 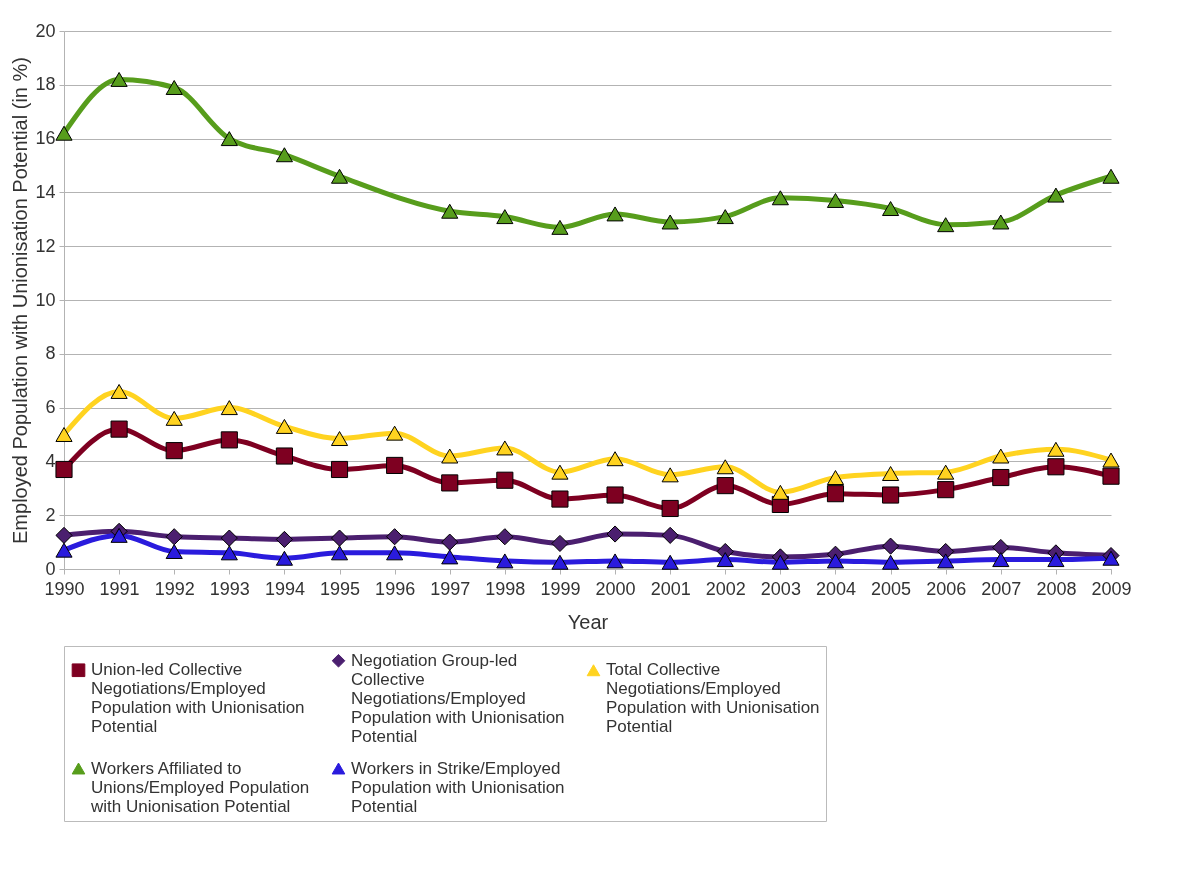 What do you see at coordinates (119, 588) in the screenshot?
I see `x-tick-label: 1991` at bounding box center [119, 588].